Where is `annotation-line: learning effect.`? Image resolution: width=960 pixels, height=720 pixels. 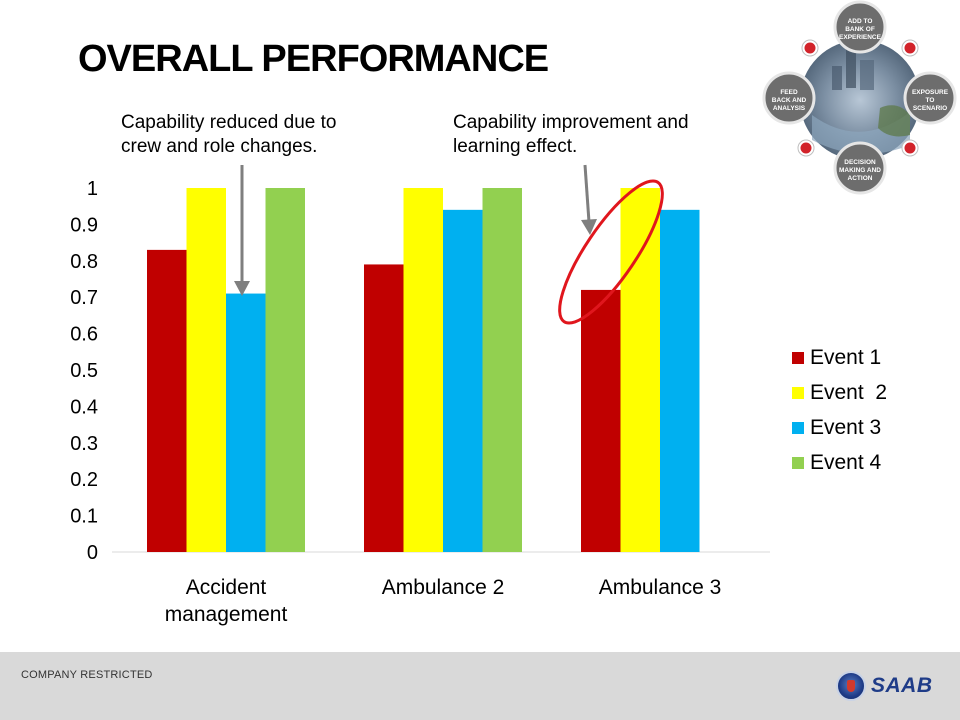
annotation-line: learning effect. is located at coordinates (515, 146).